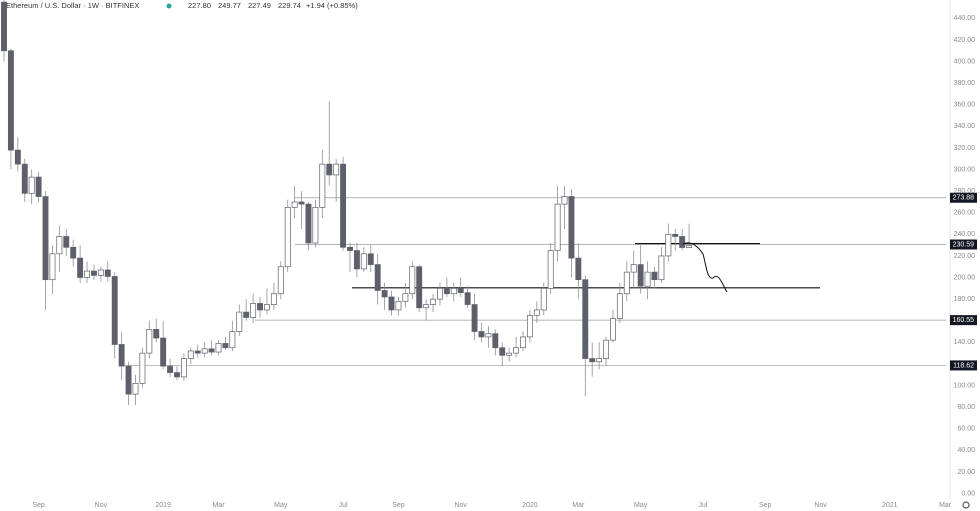 The image size is (980, 511). Describe the element at coordinates (965, 277) in the screenshot. I see `y-tick-label: 200.00` at that location.